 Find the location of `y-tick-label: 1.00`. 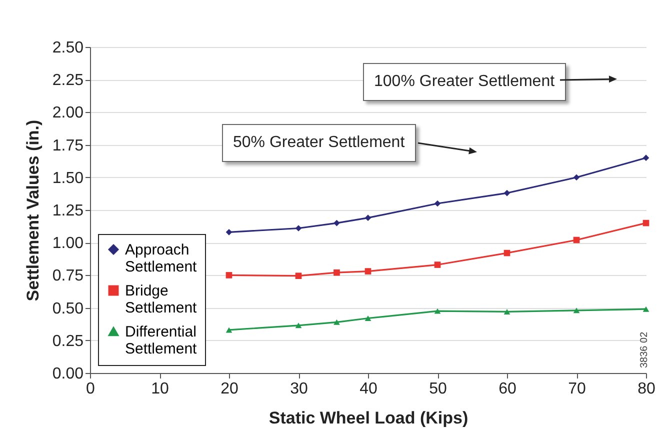

y-tick-label: 1.00 is located at coordinates (68, 243).